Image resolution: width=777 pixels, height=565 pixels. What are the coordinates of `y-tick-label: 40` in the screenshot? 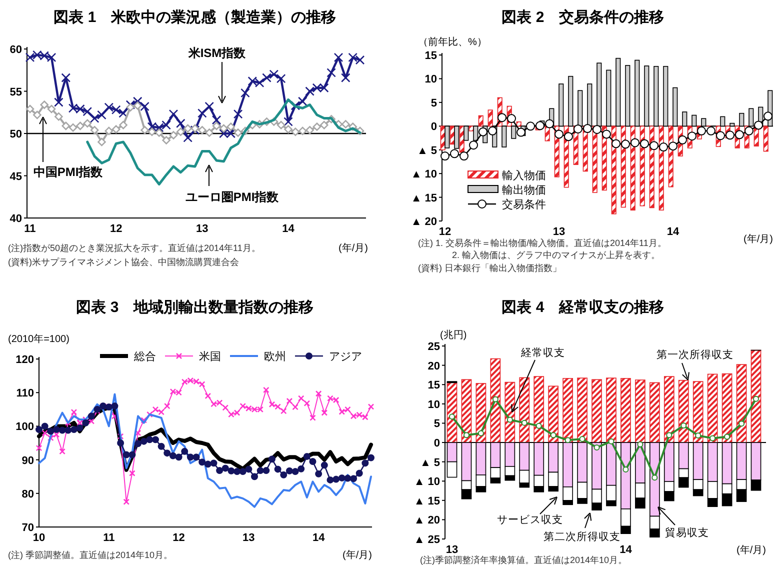 It's located at (16, 219).